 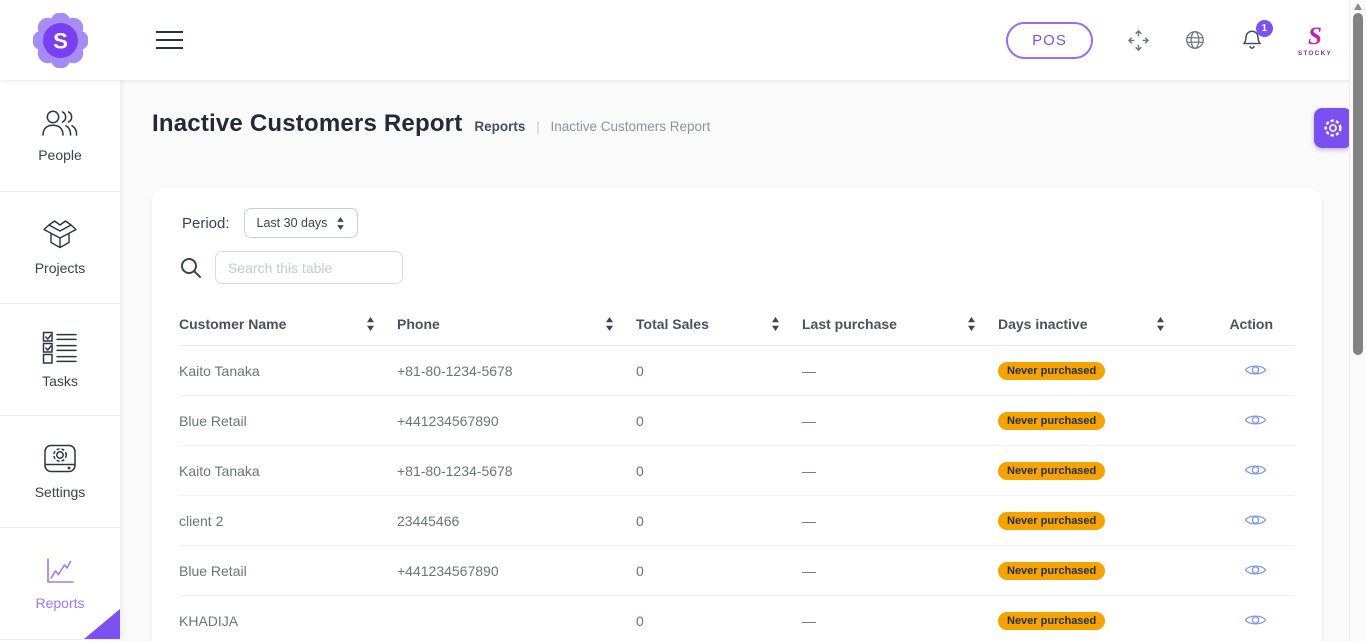 I want to click on table-search-input, so click(x=309, y=267).